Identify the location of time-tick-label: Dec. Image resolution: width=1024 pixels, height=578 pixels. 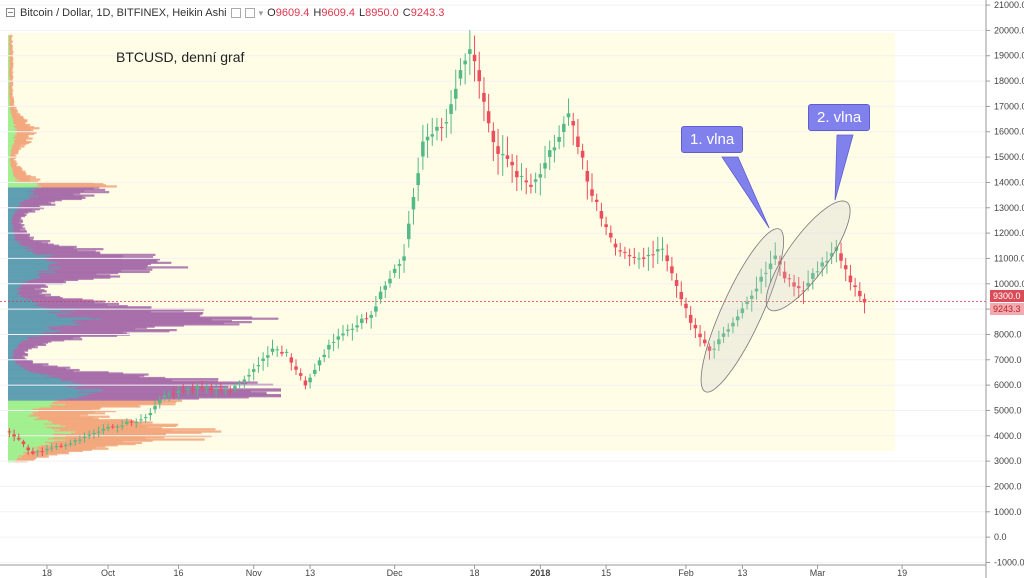
(395, 573).